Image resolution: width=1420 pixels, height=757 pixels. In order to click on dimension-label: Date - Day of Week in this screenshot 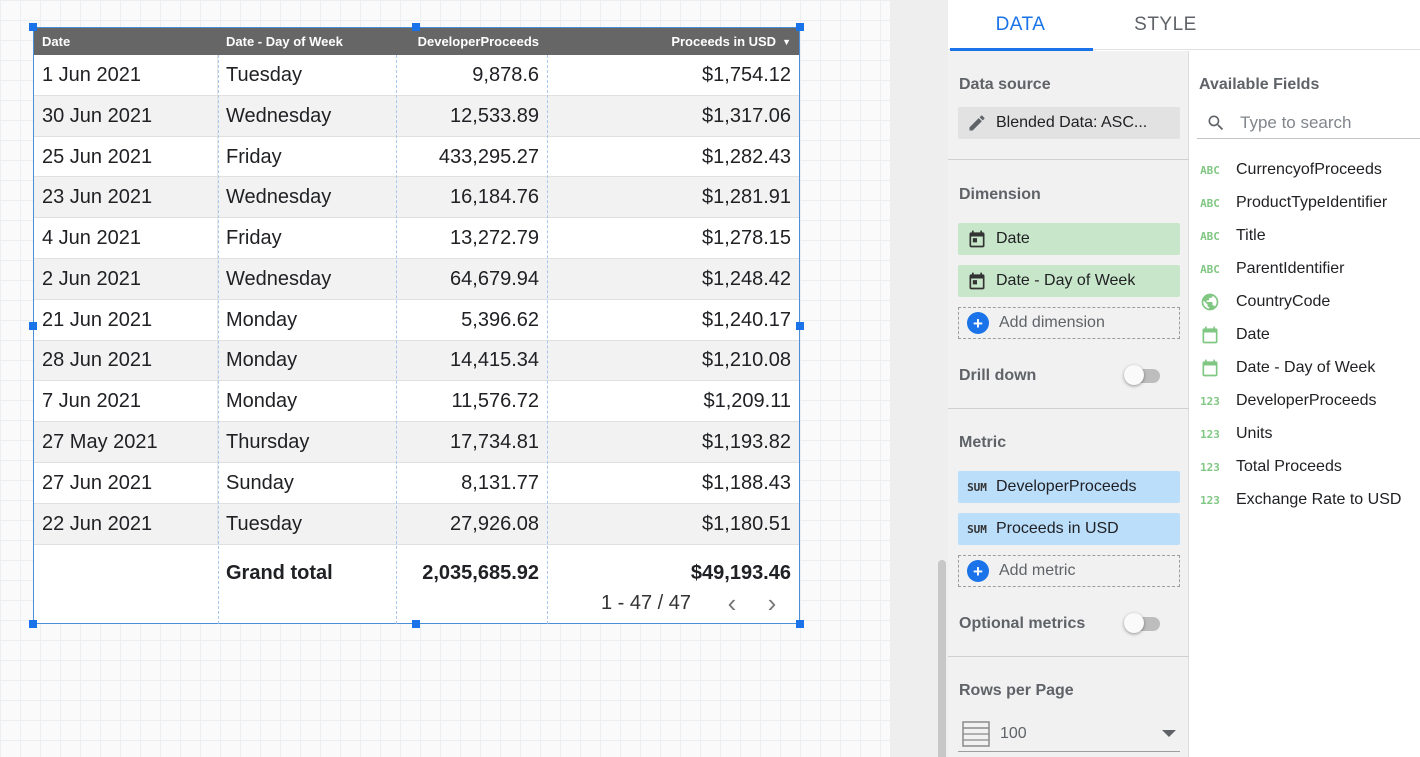, I will do `click(1066, 280)`.